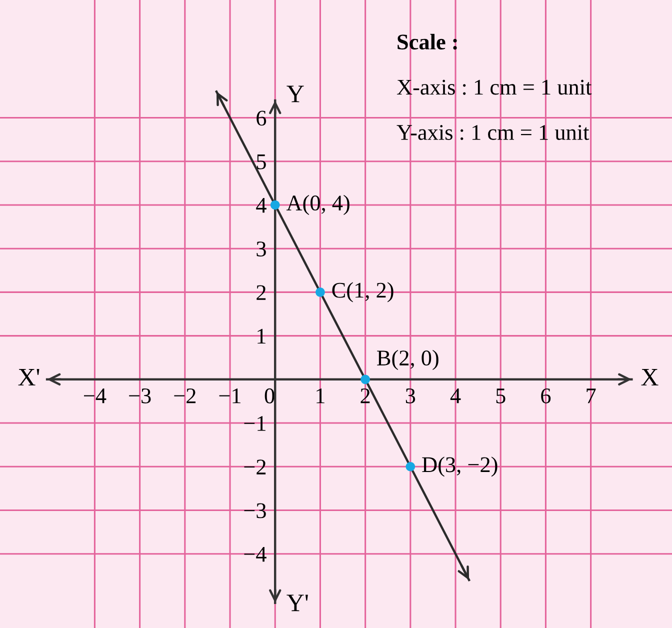 The image size is (672, 628). Describe the element at coordinates (230, 396) in the screenshot. I see `x-tick-label: −1` at that location.